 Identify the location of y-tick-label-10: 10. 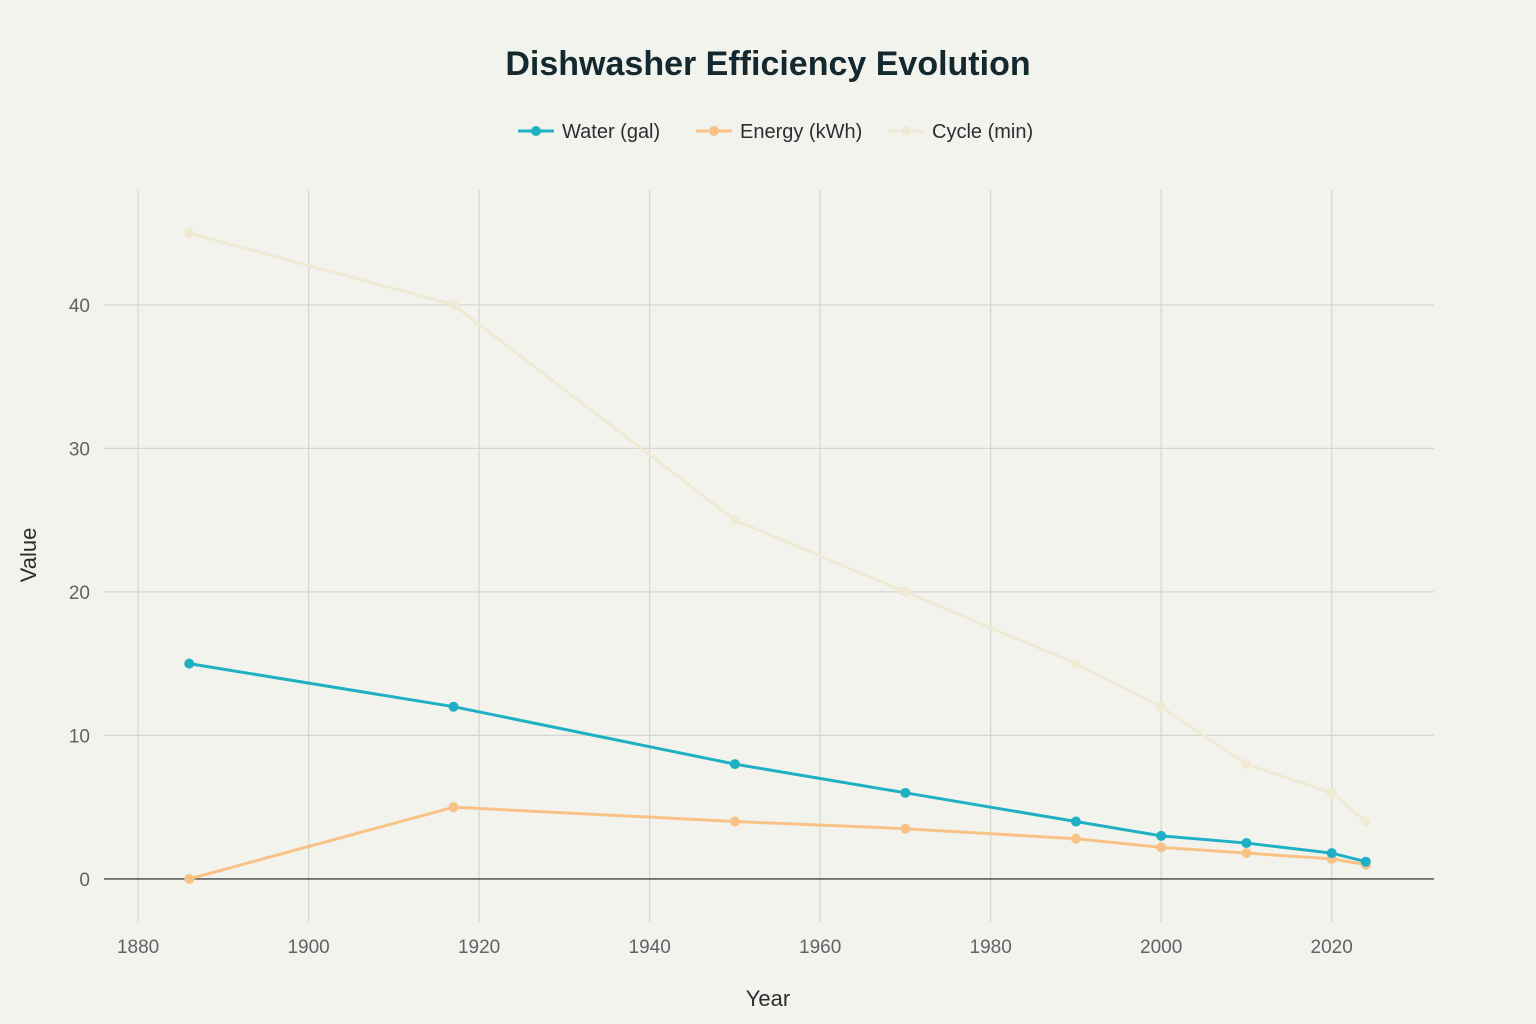
(79, 736).